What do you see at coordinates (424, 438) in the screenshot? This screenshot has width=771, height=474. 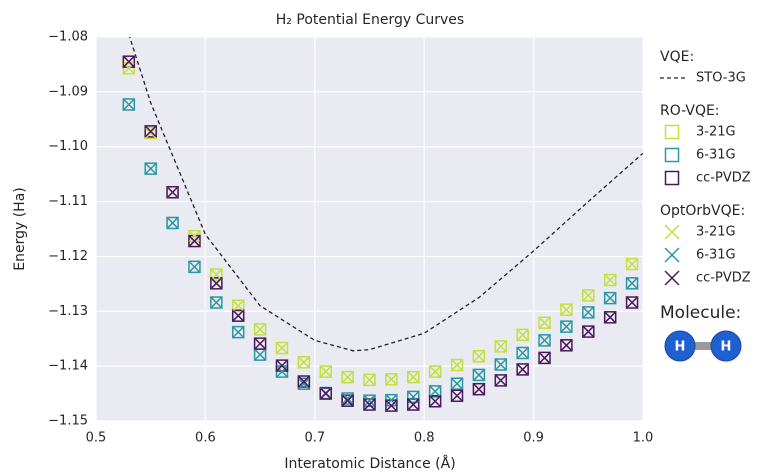 I see `x-tick-label: 0.8` at bounding box center [424, 438].